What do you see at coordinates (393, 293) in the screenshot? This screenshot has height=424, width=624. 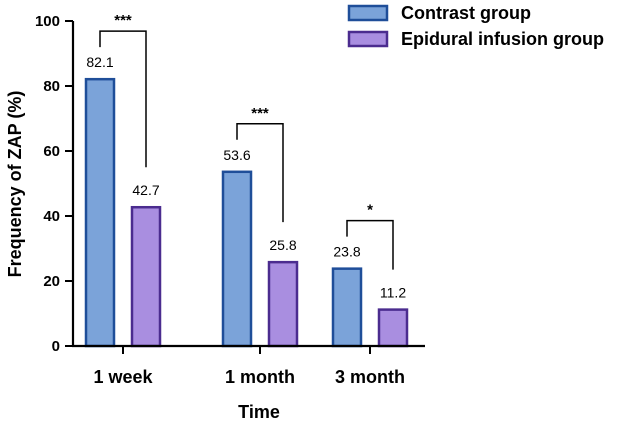 I see `data-label: 11.2` at bounding box center [393, 293].